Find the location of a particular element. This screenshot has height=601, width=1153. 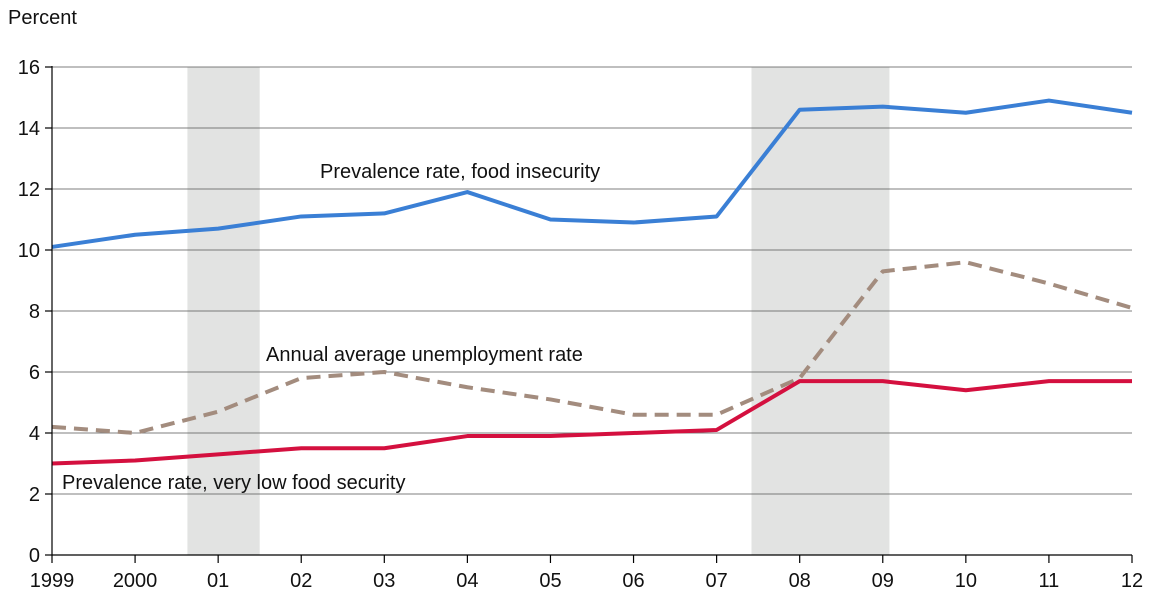

x-tick-label: 10 is located at coordinates (966, 581).